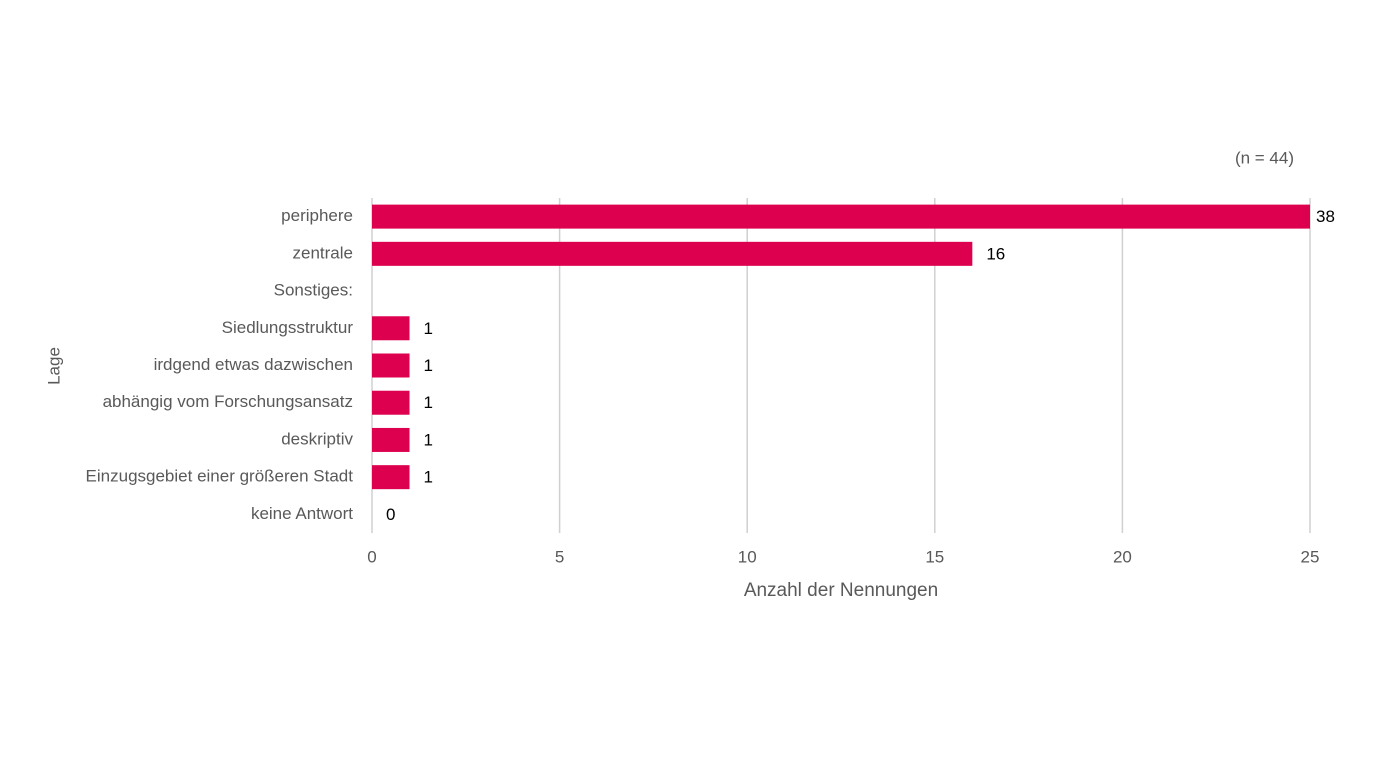 This screenshot has width=1379, height=776. Describe the element at coordinates (253, 364) in the screenshot. I see `y-tick-label: irdgend etwas dazwischen` at that location.